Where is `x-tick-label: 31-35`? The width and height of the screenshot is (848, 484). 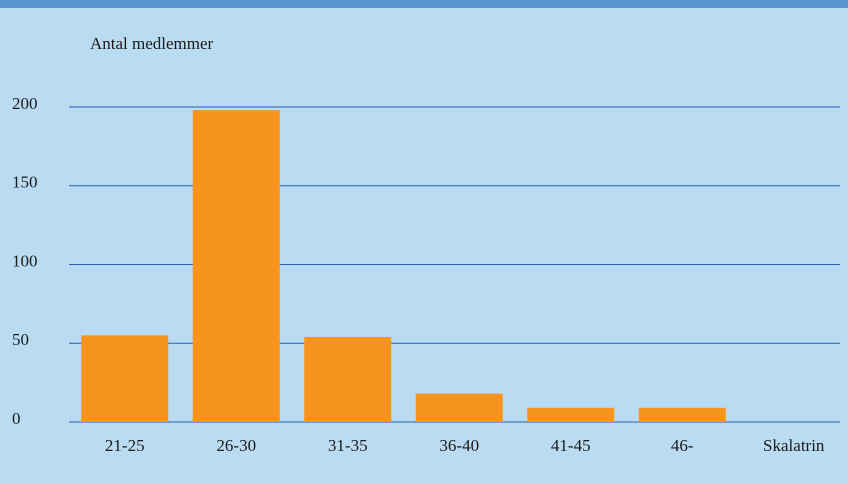
x-tick-label: 31-35 is located at coordinates (348, 445).